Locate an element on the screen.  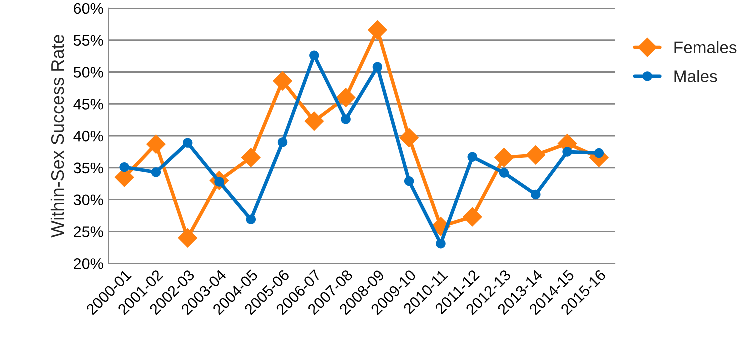
y-axis-title: Within-Sex Success Rate is located at coordinates (57, 136).